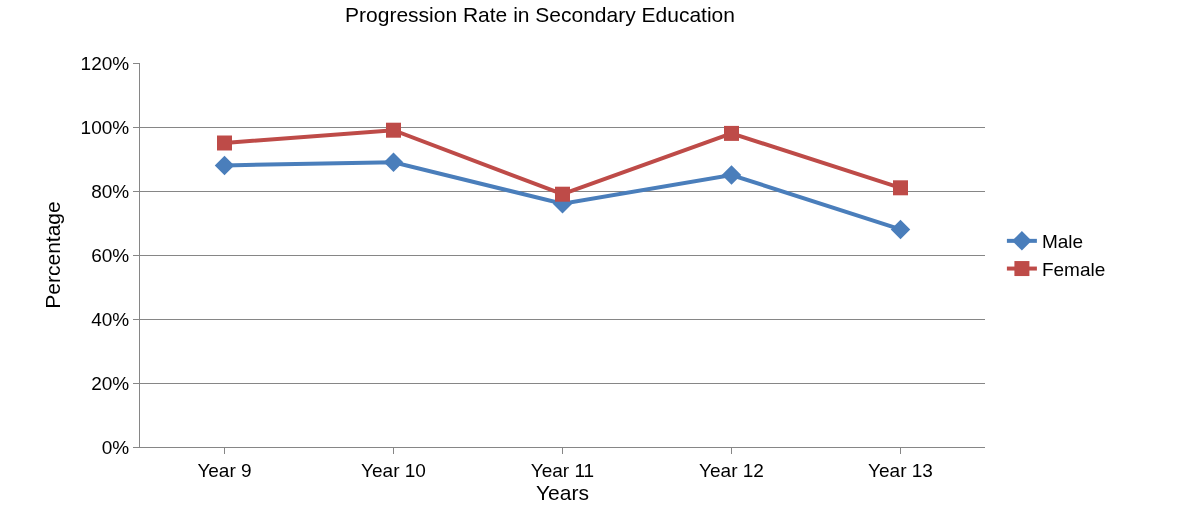 The image size is (1200, 508). Describe the element at coordinates (224, 470) in the screenshot. I see `x-tick-label: Year 9` at that location.